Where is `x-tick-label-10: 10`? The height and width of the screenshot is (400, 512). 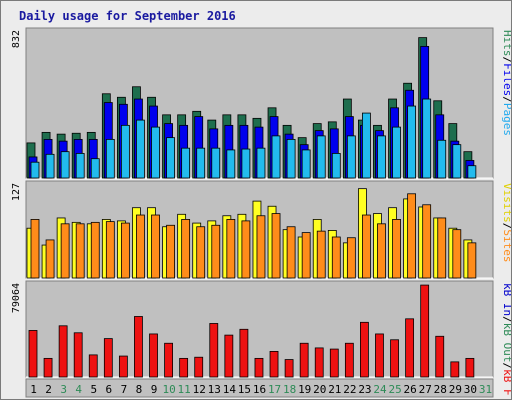
x-tick-label-10: 10 is located at coordinates (168, 389).